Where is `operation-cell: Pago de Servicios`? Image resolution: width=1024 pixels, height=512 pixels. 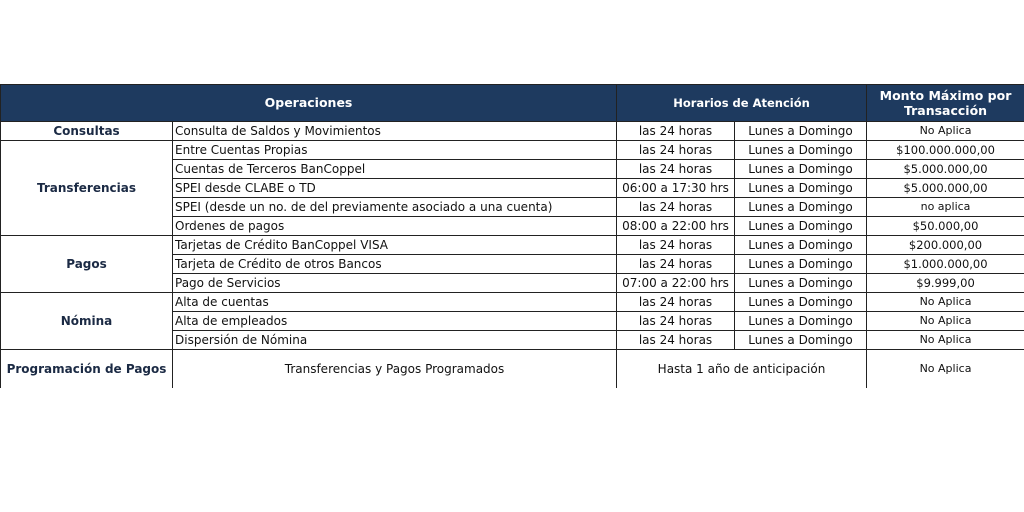 operation-cell: Pago de Servicios is located at coordinates (394, 283).